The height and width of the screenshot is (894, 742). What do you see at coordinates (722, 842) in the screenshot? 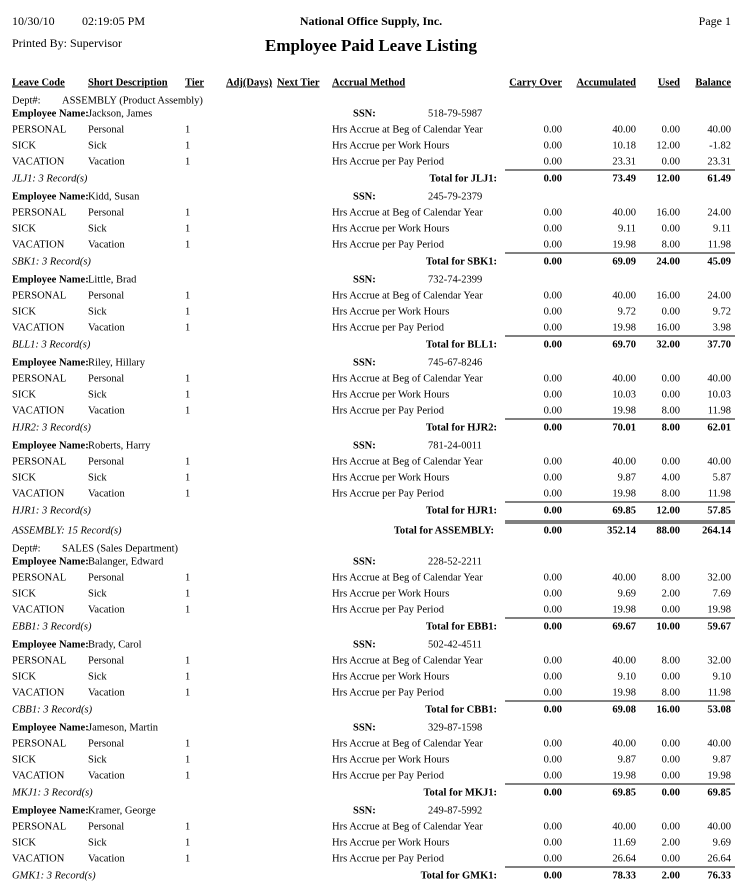
I see `leave-cell: 9.69` at bounding box center [722, 842].